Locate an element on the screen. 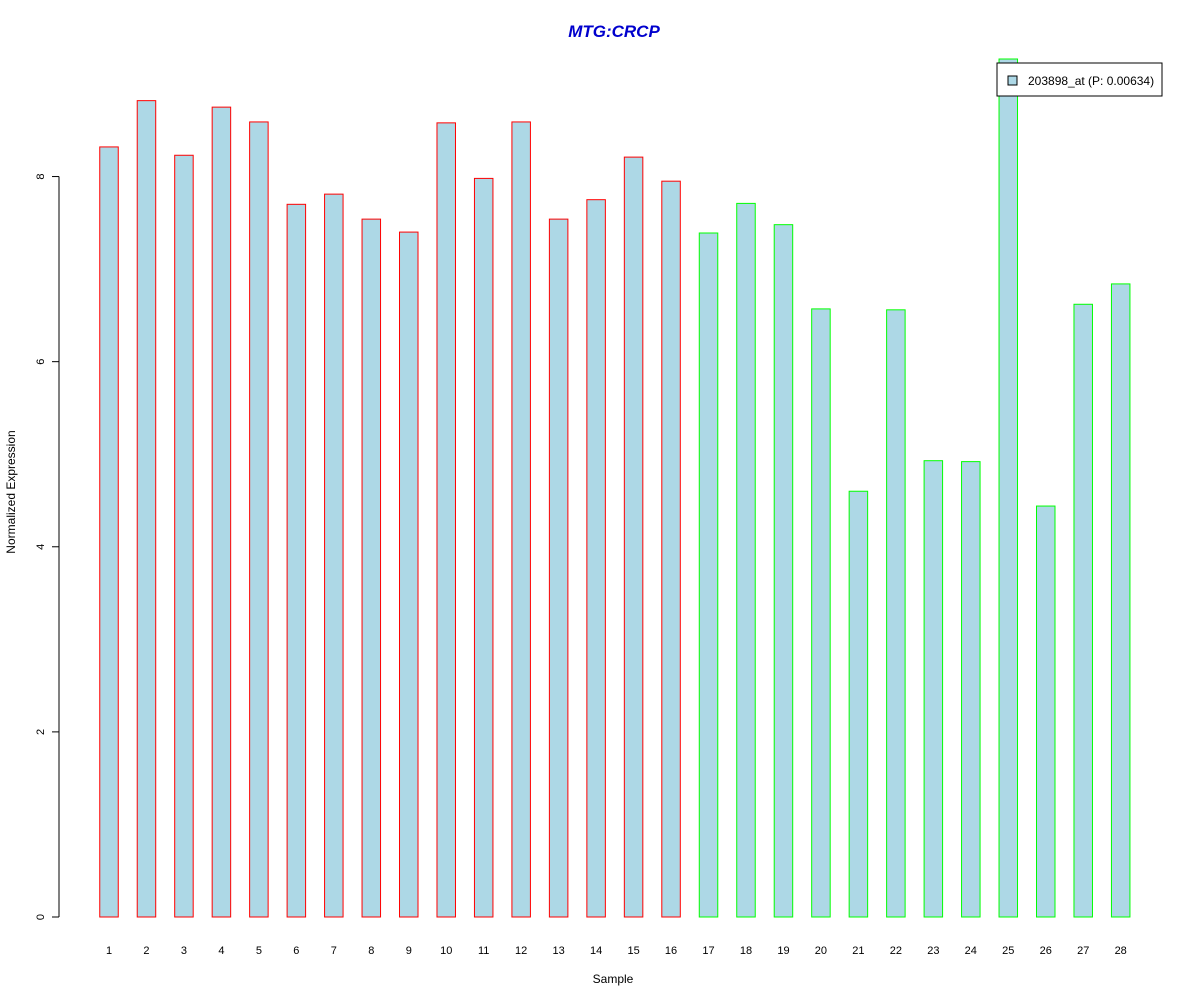  legend: 203898_at (P: 0.00634) is located at coordinates (1079, 79).